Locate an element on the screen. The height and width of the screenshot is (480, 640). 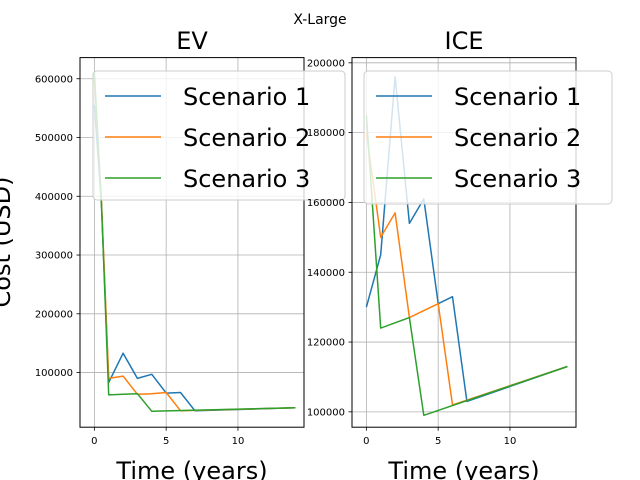
ev-x-tick-label: 0 is located at coordinates (94, 441).